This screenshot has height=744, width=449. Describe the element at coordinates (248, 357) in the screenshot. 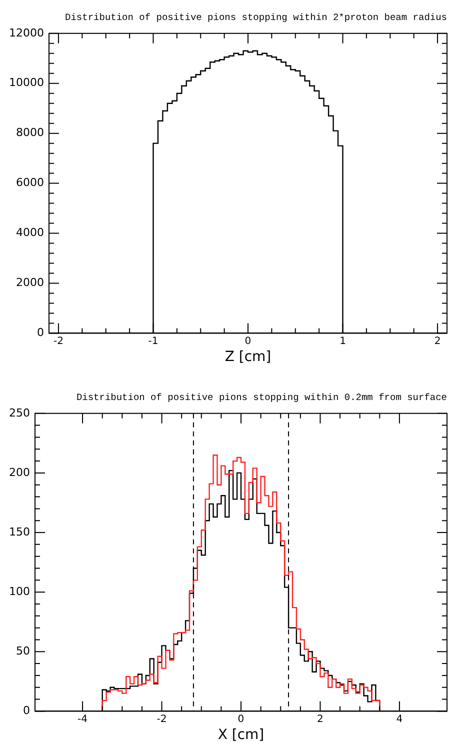

I see `x-axis-title: Z [cm]` at that location.